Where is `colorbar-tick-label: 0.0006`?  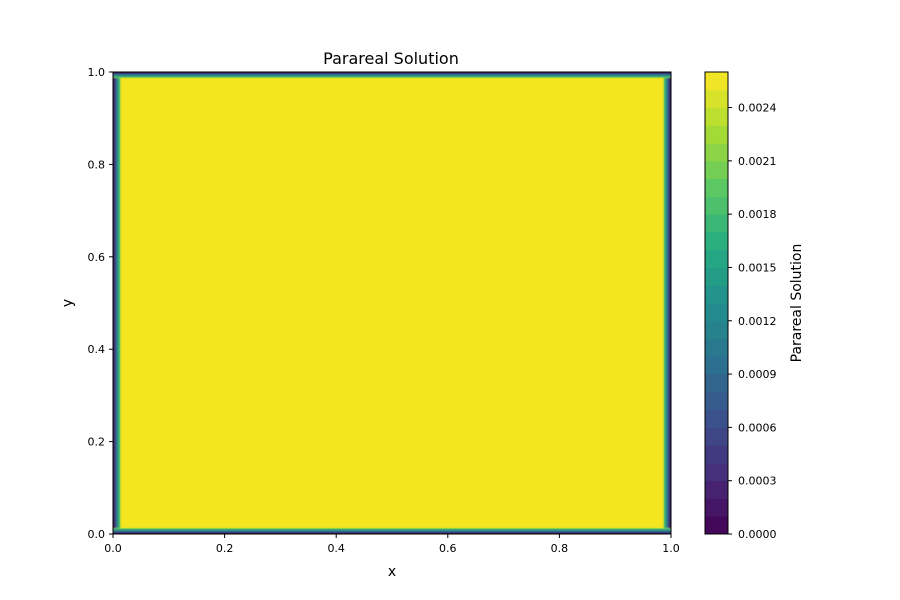
colorbar-tick-label: 0.0006 is located at coordinates (757, 427).